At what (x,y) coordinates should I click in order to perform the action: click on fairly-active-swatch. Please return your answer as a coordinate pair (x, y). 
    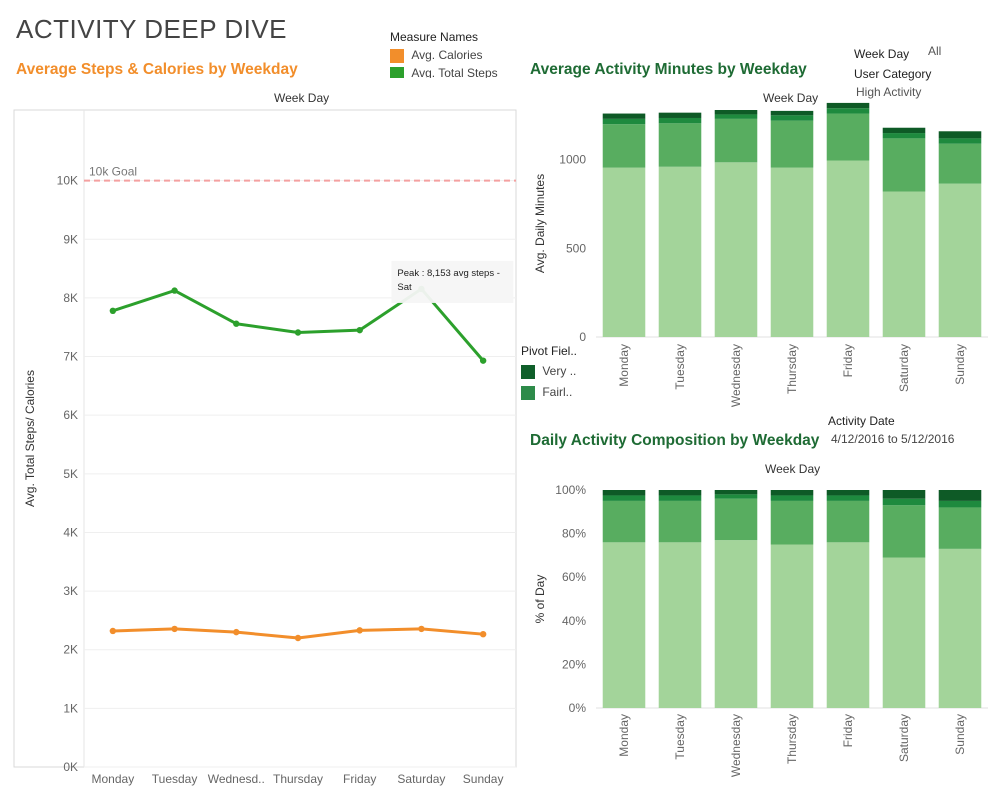
    Looking at the image, I should click on (528, 392).